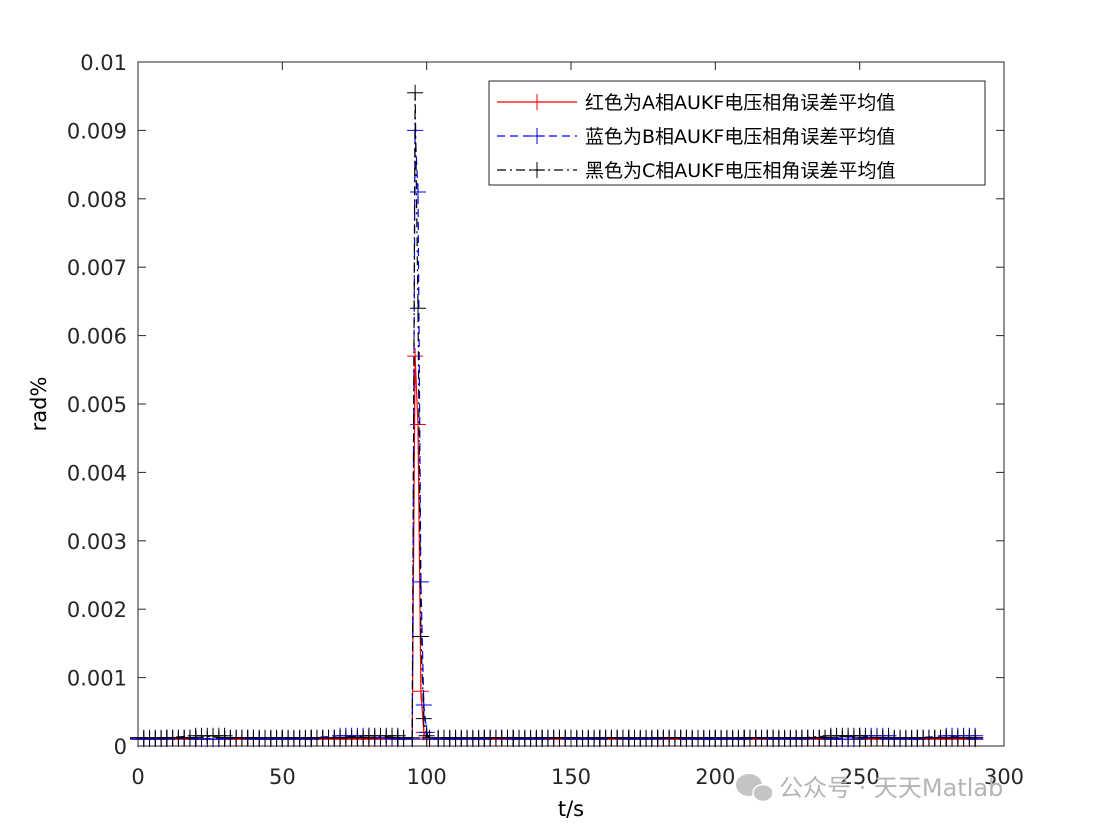  I want to click on watermark-text: 公众号 · 天天Matlab, so click(891, 788).